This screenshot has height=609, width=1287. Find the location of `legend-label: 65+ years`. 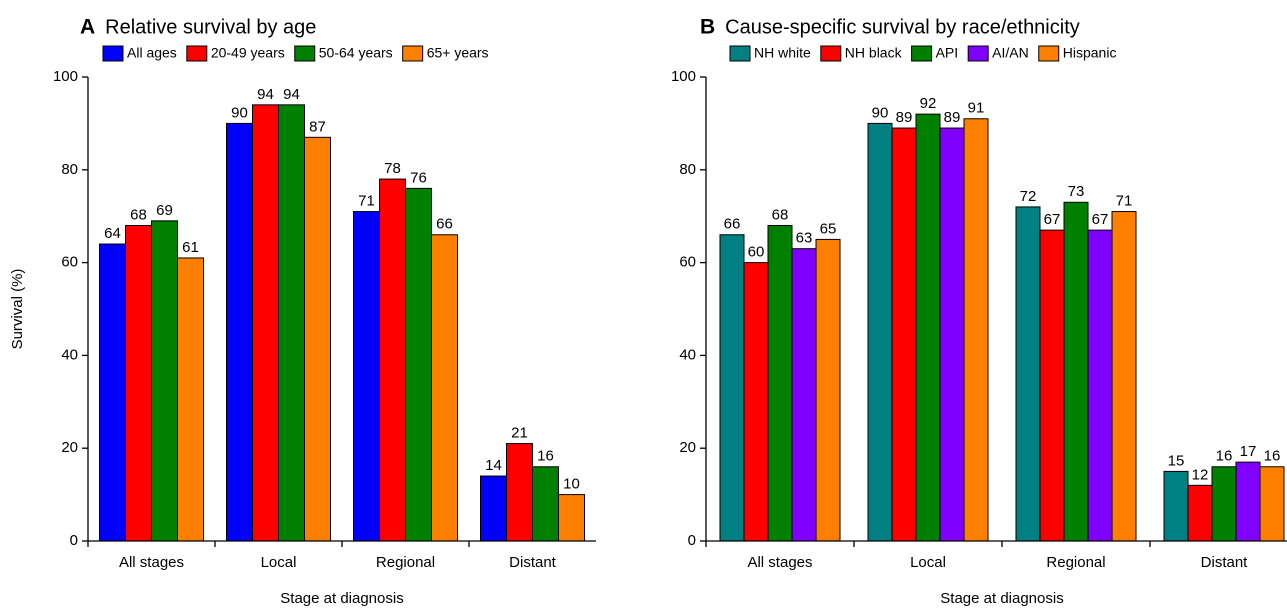

legend-label: 65+ years is located at coordinates (458, 53).